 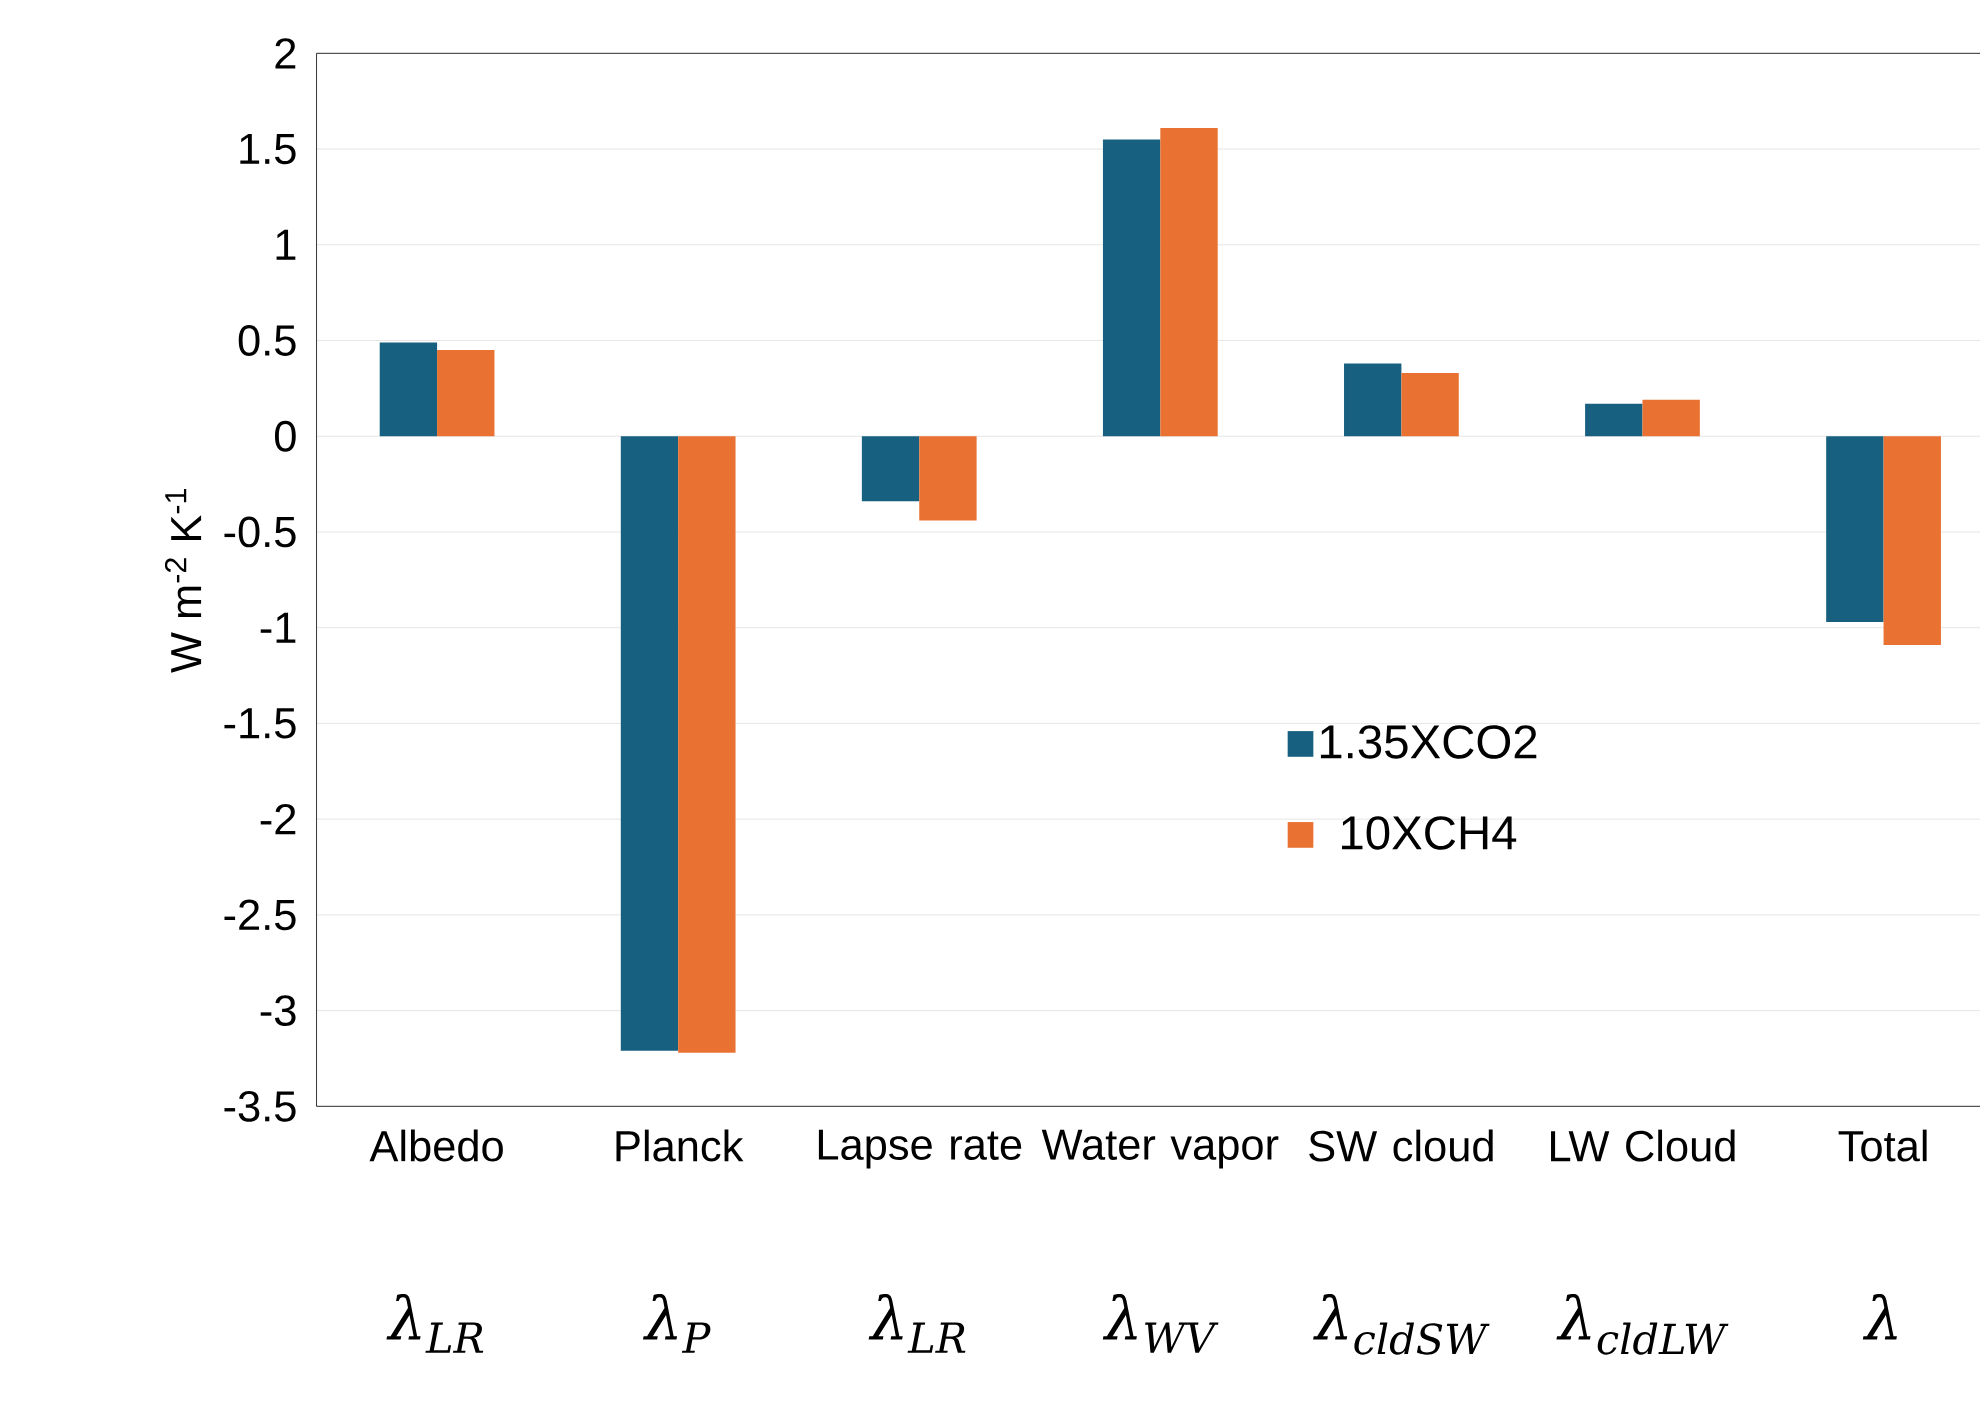 I want to click on y-tick-label: -1, so click(x=278, y=627).